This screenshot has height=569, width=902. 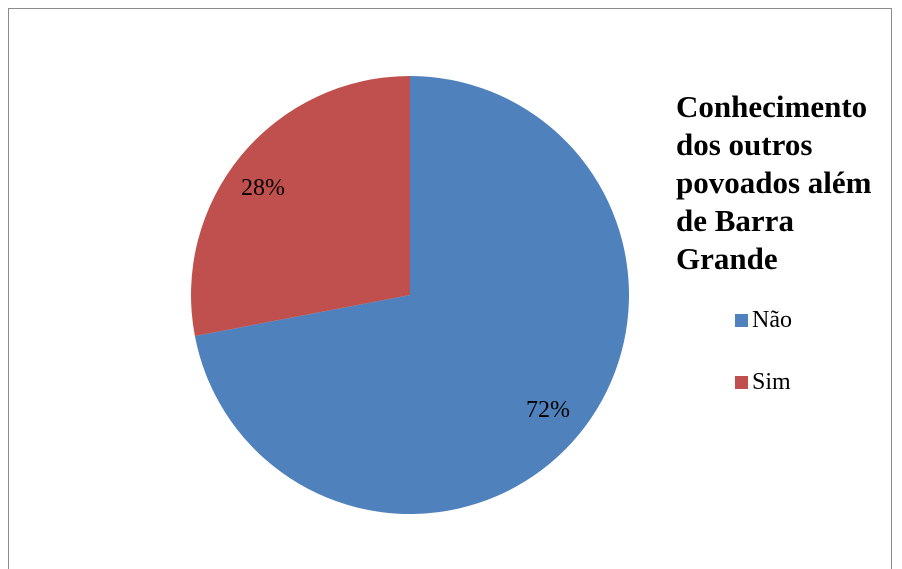 What do you see at coordinates (300, 206) in the screenshot?
I see `slice-sim` at bounding box center [300, 206].